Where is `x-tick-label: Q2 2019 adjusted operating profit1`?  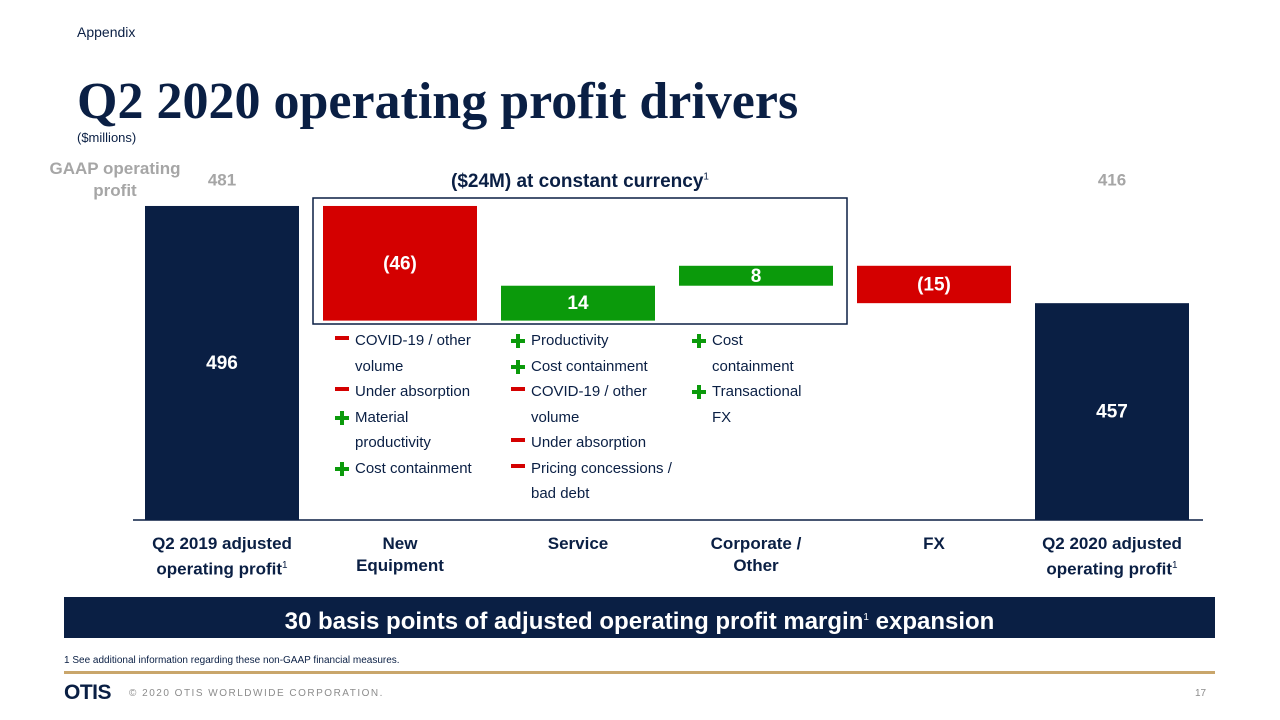 x-tick-label: Q2 2019 adjusted operating profit1 is located at coordinates (222, 557).